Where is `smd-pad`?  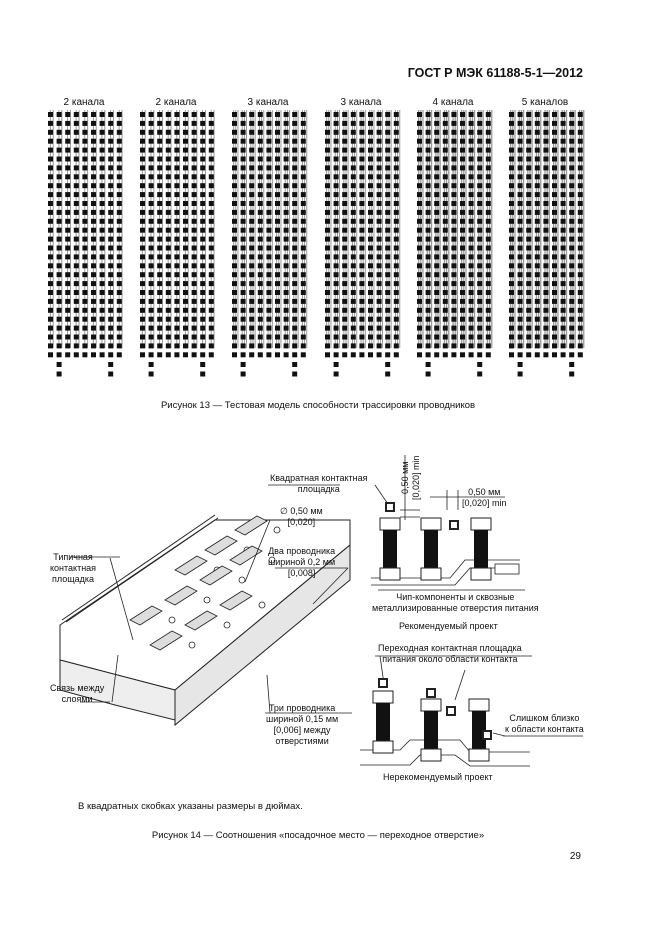
smd-pad is located at coordinates (216, 575).